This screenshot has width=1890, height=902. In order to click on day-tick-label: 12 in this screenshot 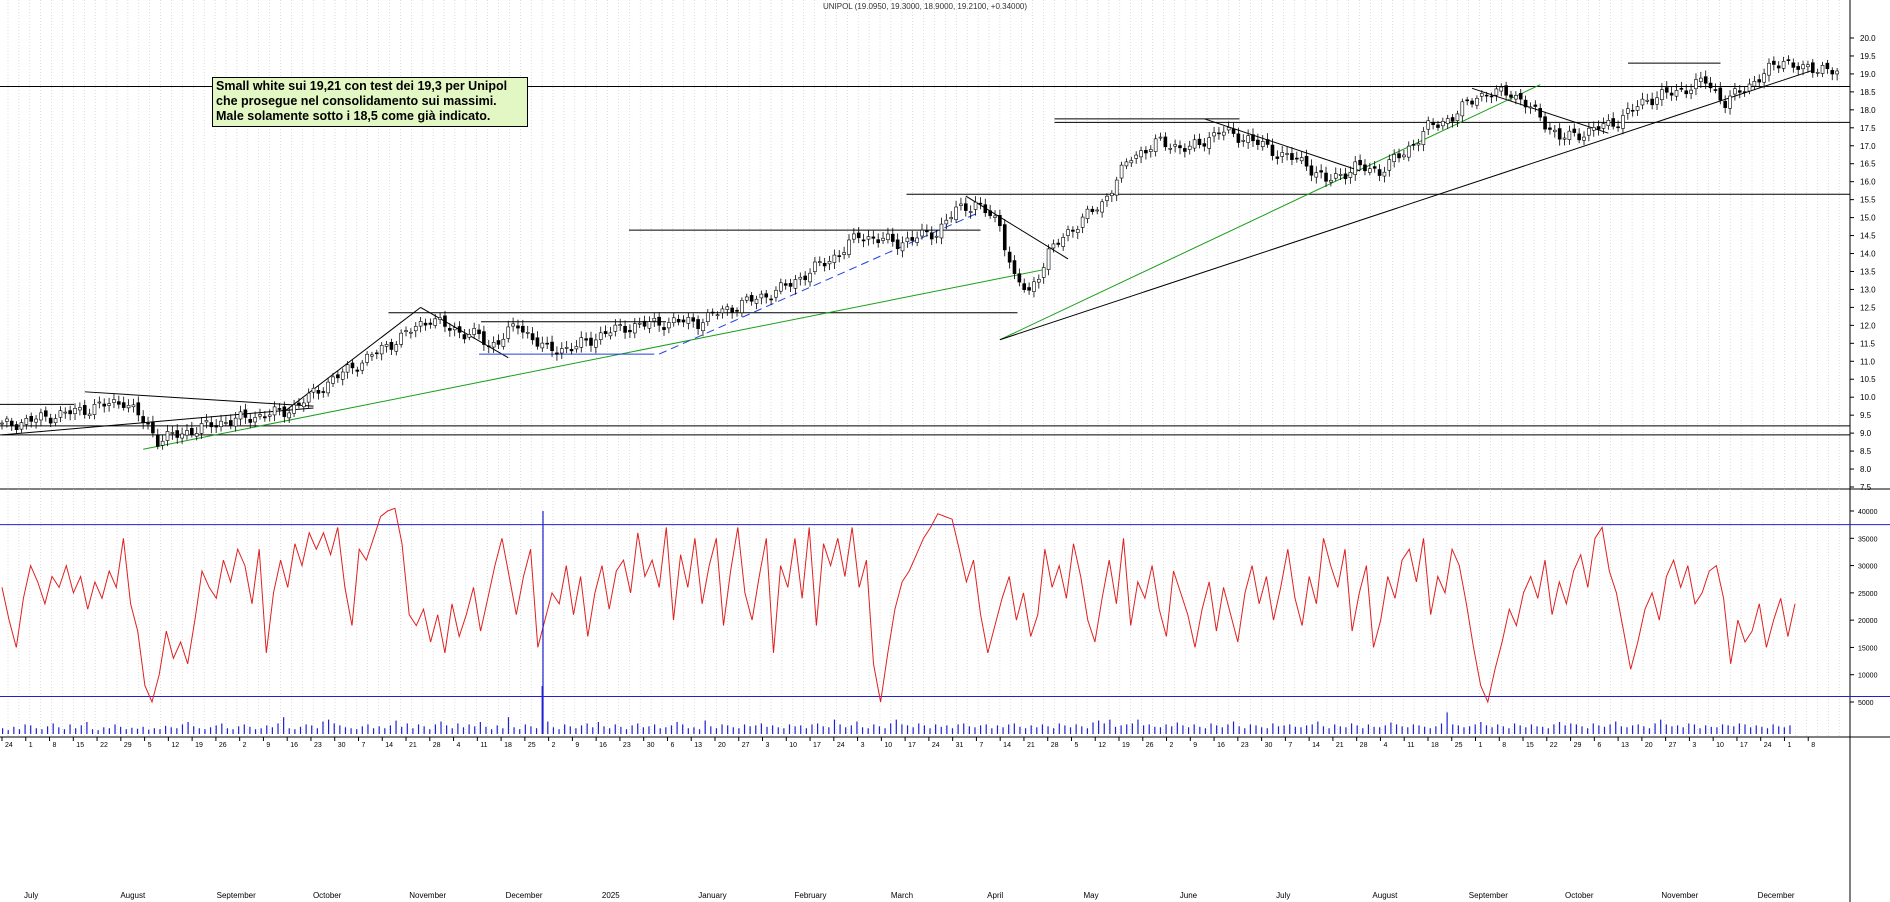, I will do `click(1102, 745)`.